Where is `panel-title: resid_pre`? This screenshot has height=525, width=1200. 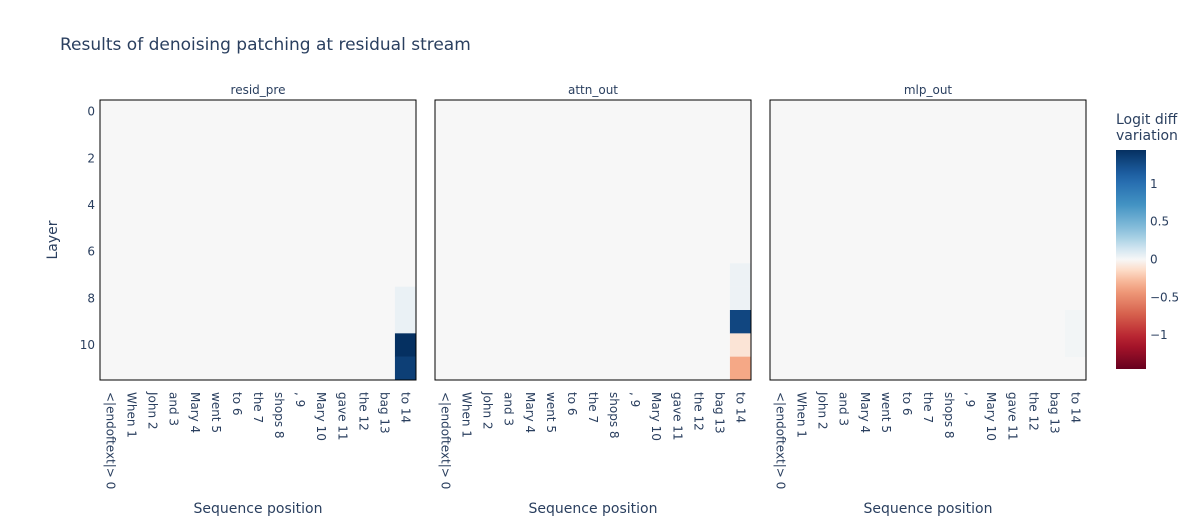
panel-title: resid_pre is located at coordinates (258, 90).